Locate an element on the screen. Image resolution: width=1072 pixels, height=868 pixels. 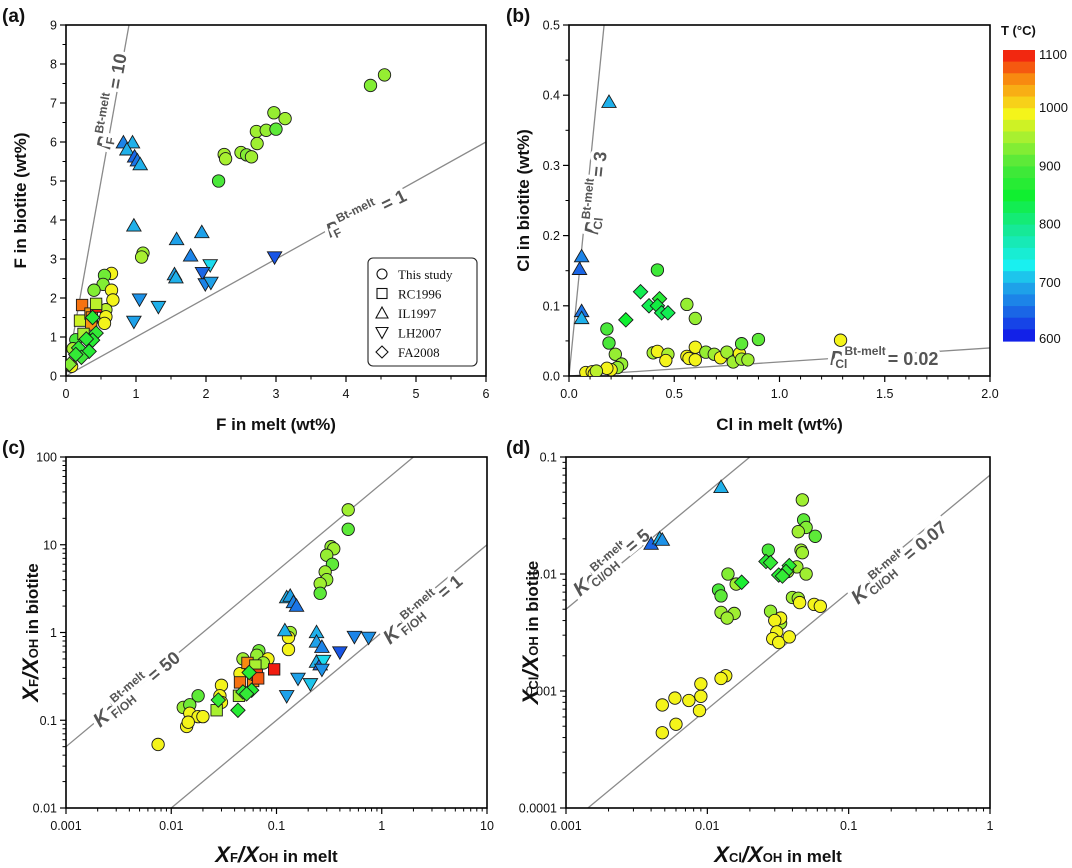
y-axis-title-part: X is located at coordinates (530, 697).